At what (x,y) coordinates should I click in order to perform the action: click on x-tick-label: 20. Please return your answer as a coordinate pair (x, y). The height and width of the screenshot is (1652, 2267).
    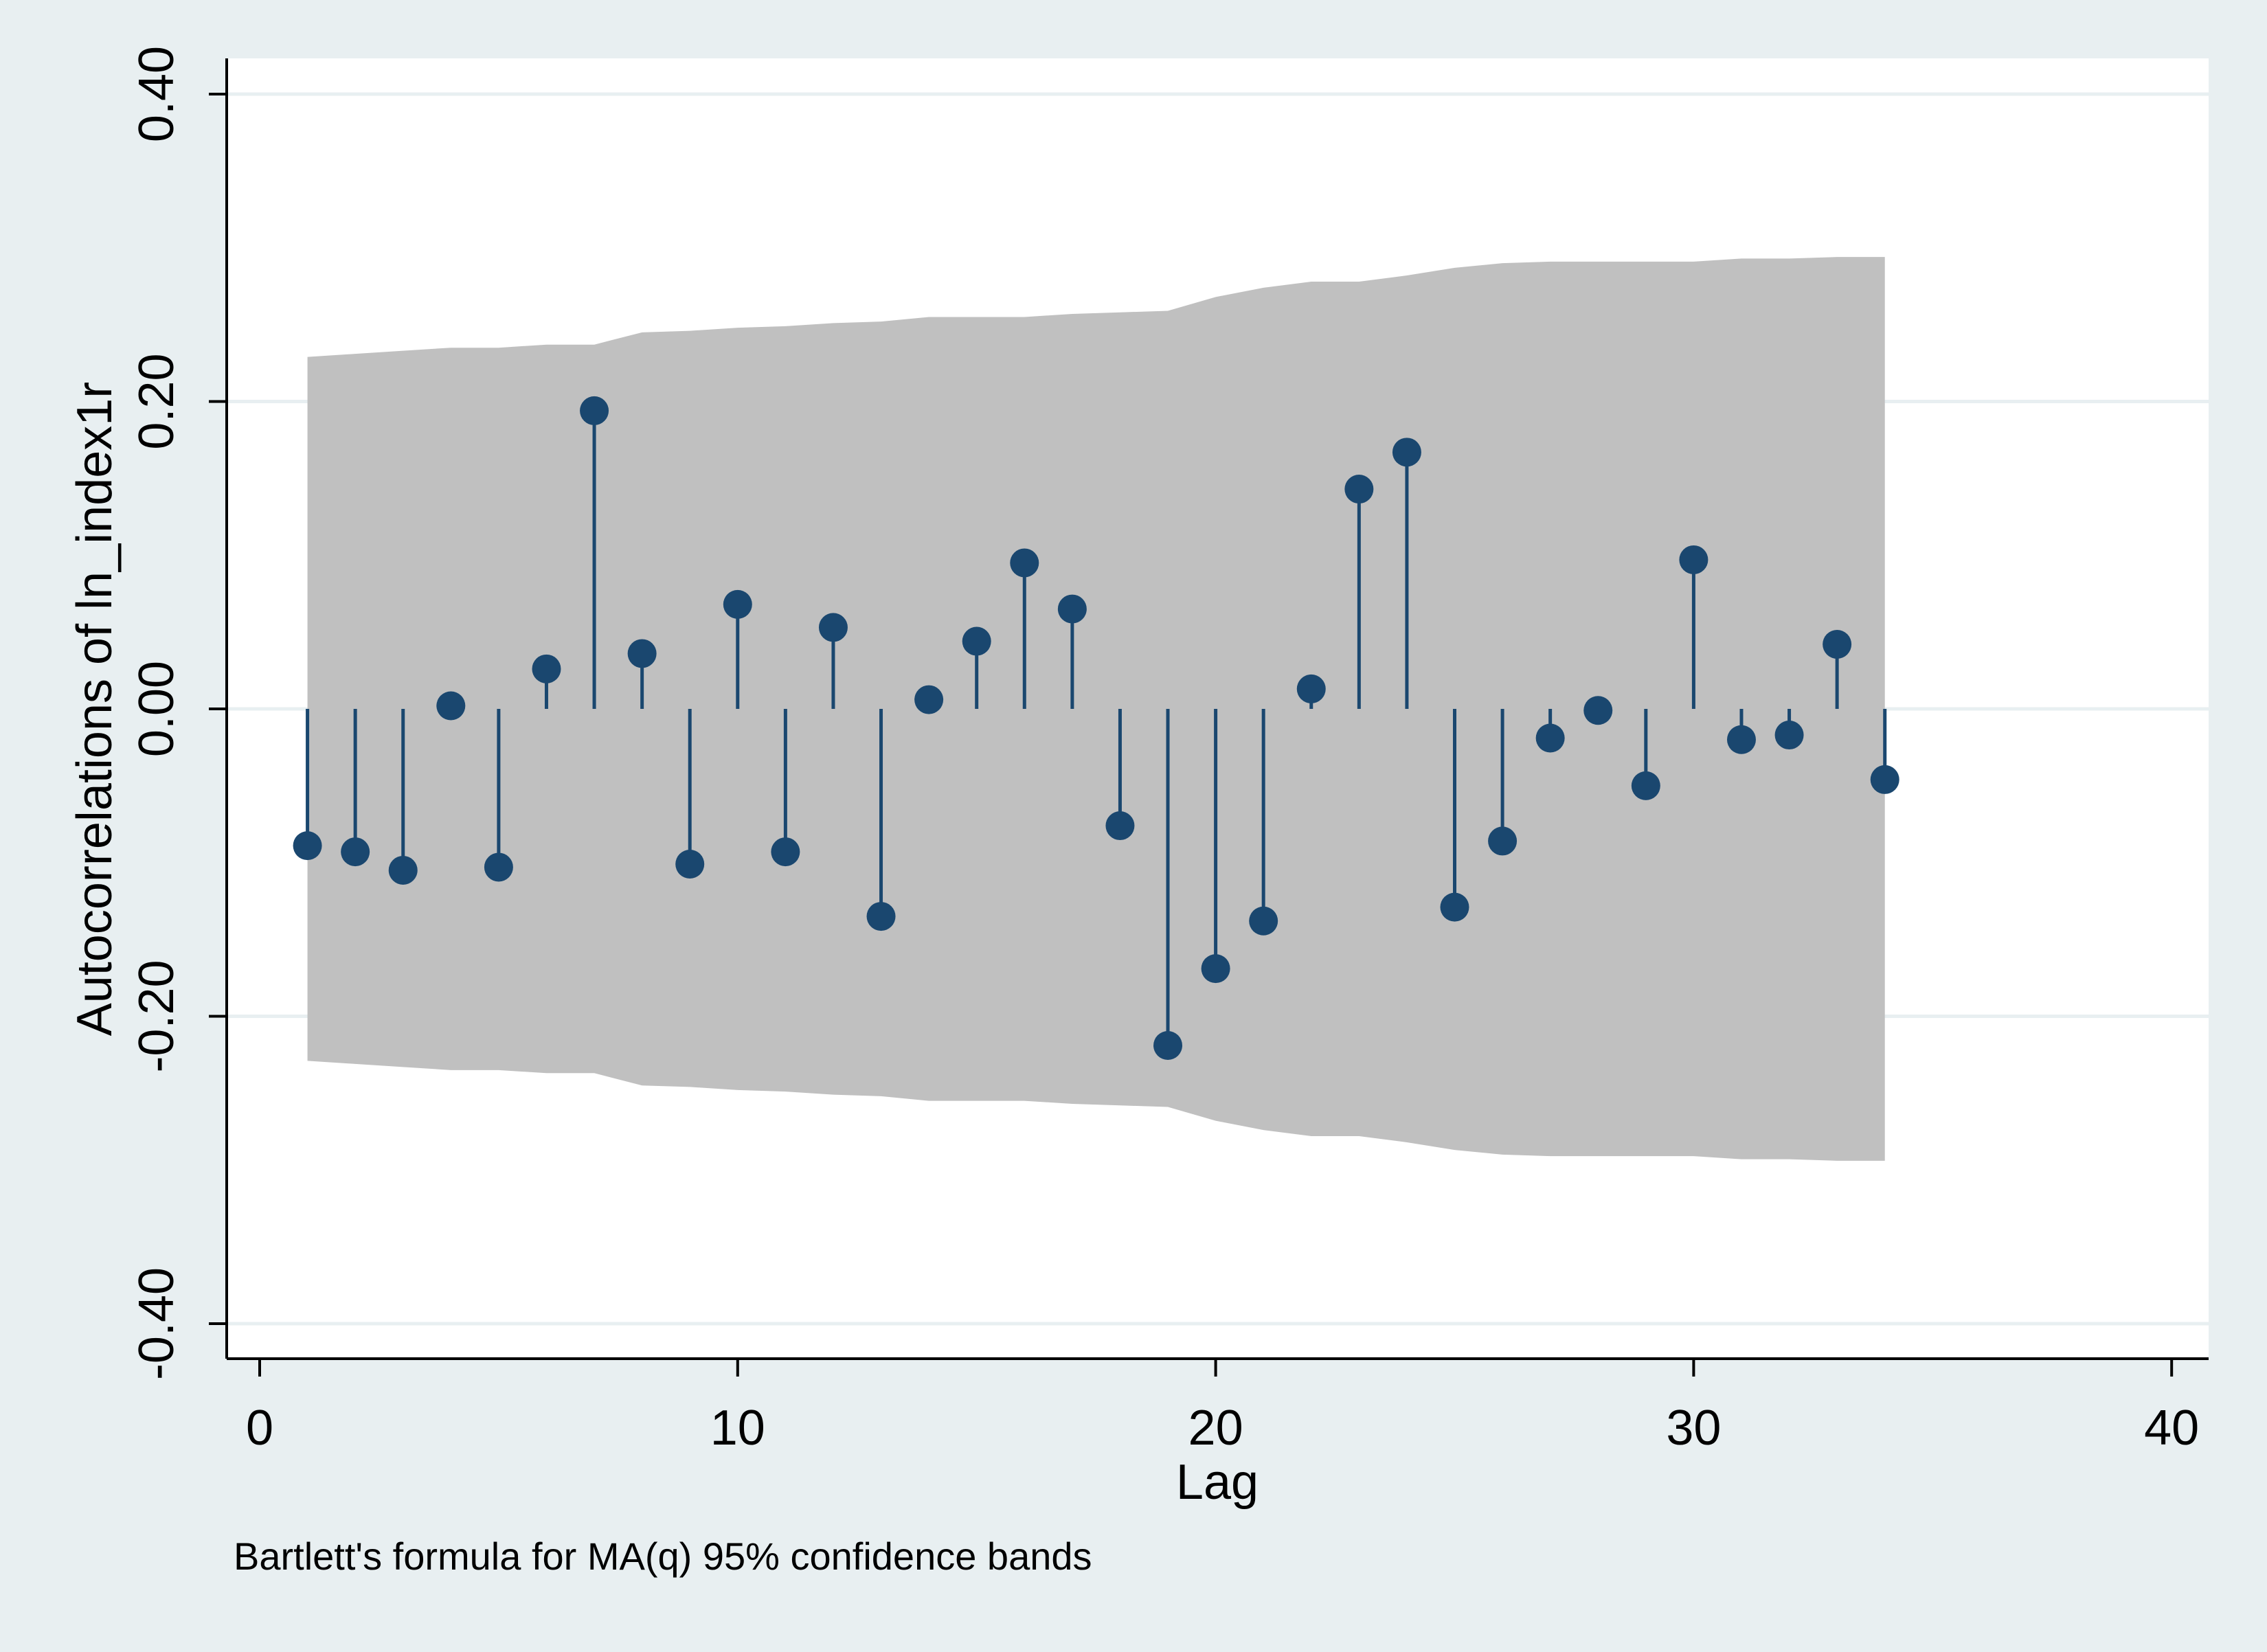
    Looking at the image, I should click on (1215, 1428).